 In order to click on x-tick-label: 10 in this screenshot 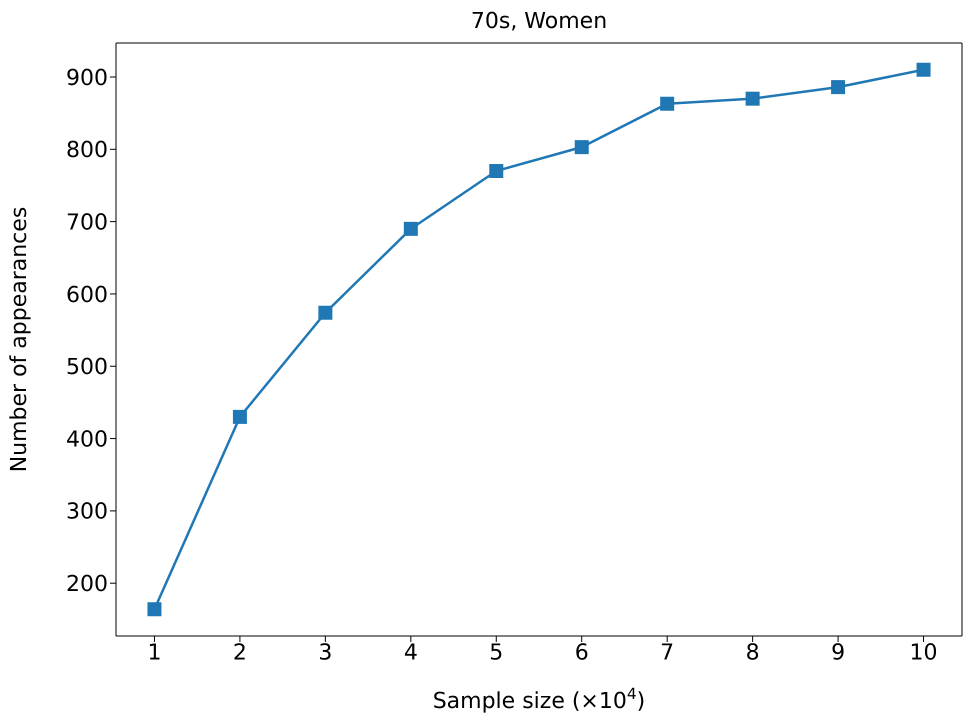, I will do `click(924, 653)`.